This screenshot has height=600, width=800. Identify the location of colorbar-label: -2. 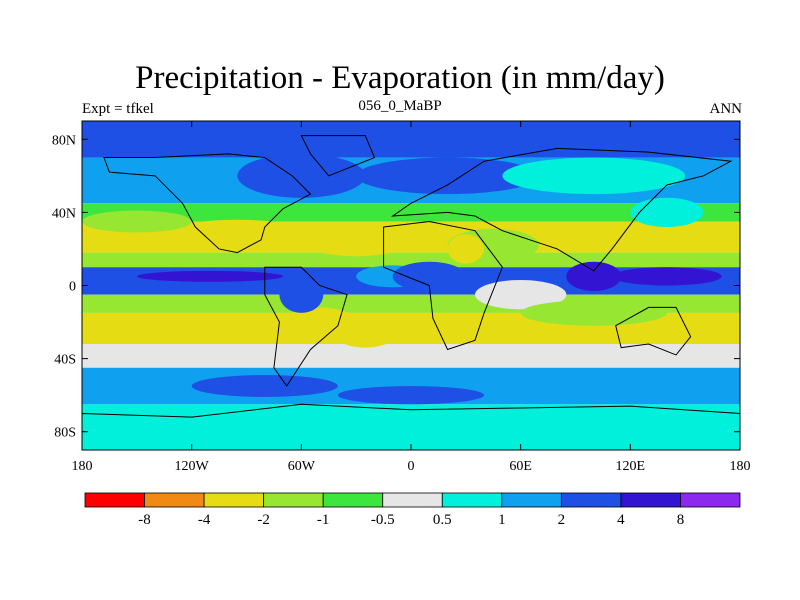
(263, 520).